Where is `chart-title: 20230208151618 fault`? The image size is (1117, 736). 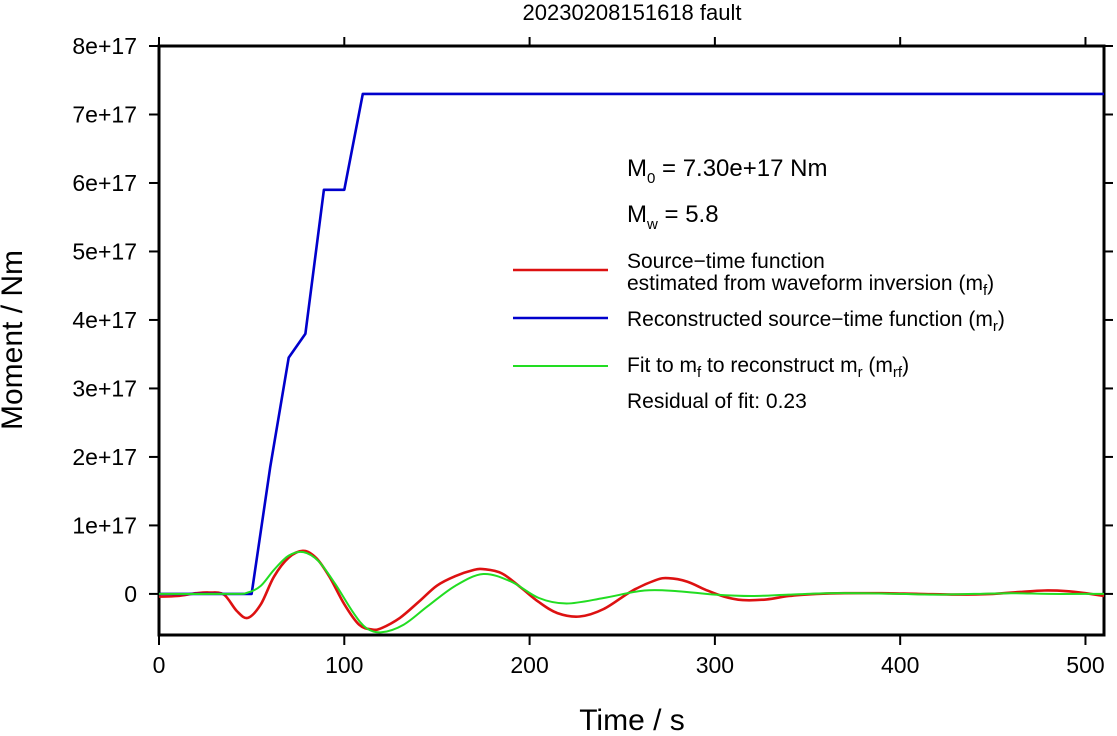 chart-title: 20230208151618 fault is located at coordinates (632, 12).